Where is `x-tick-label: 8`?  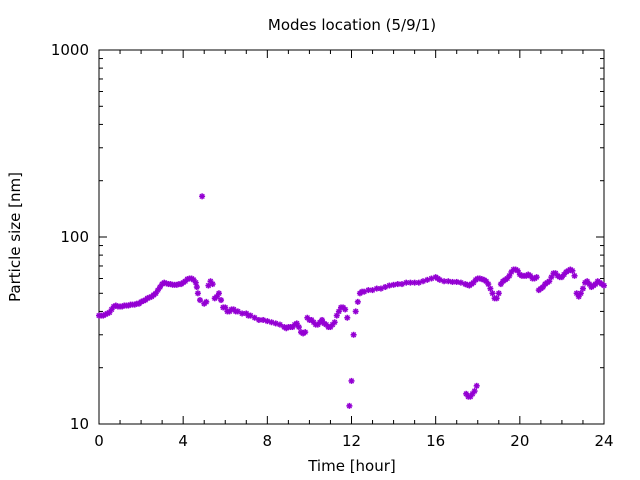 x-tick-label: 8 is located at coordinates (268, 441).